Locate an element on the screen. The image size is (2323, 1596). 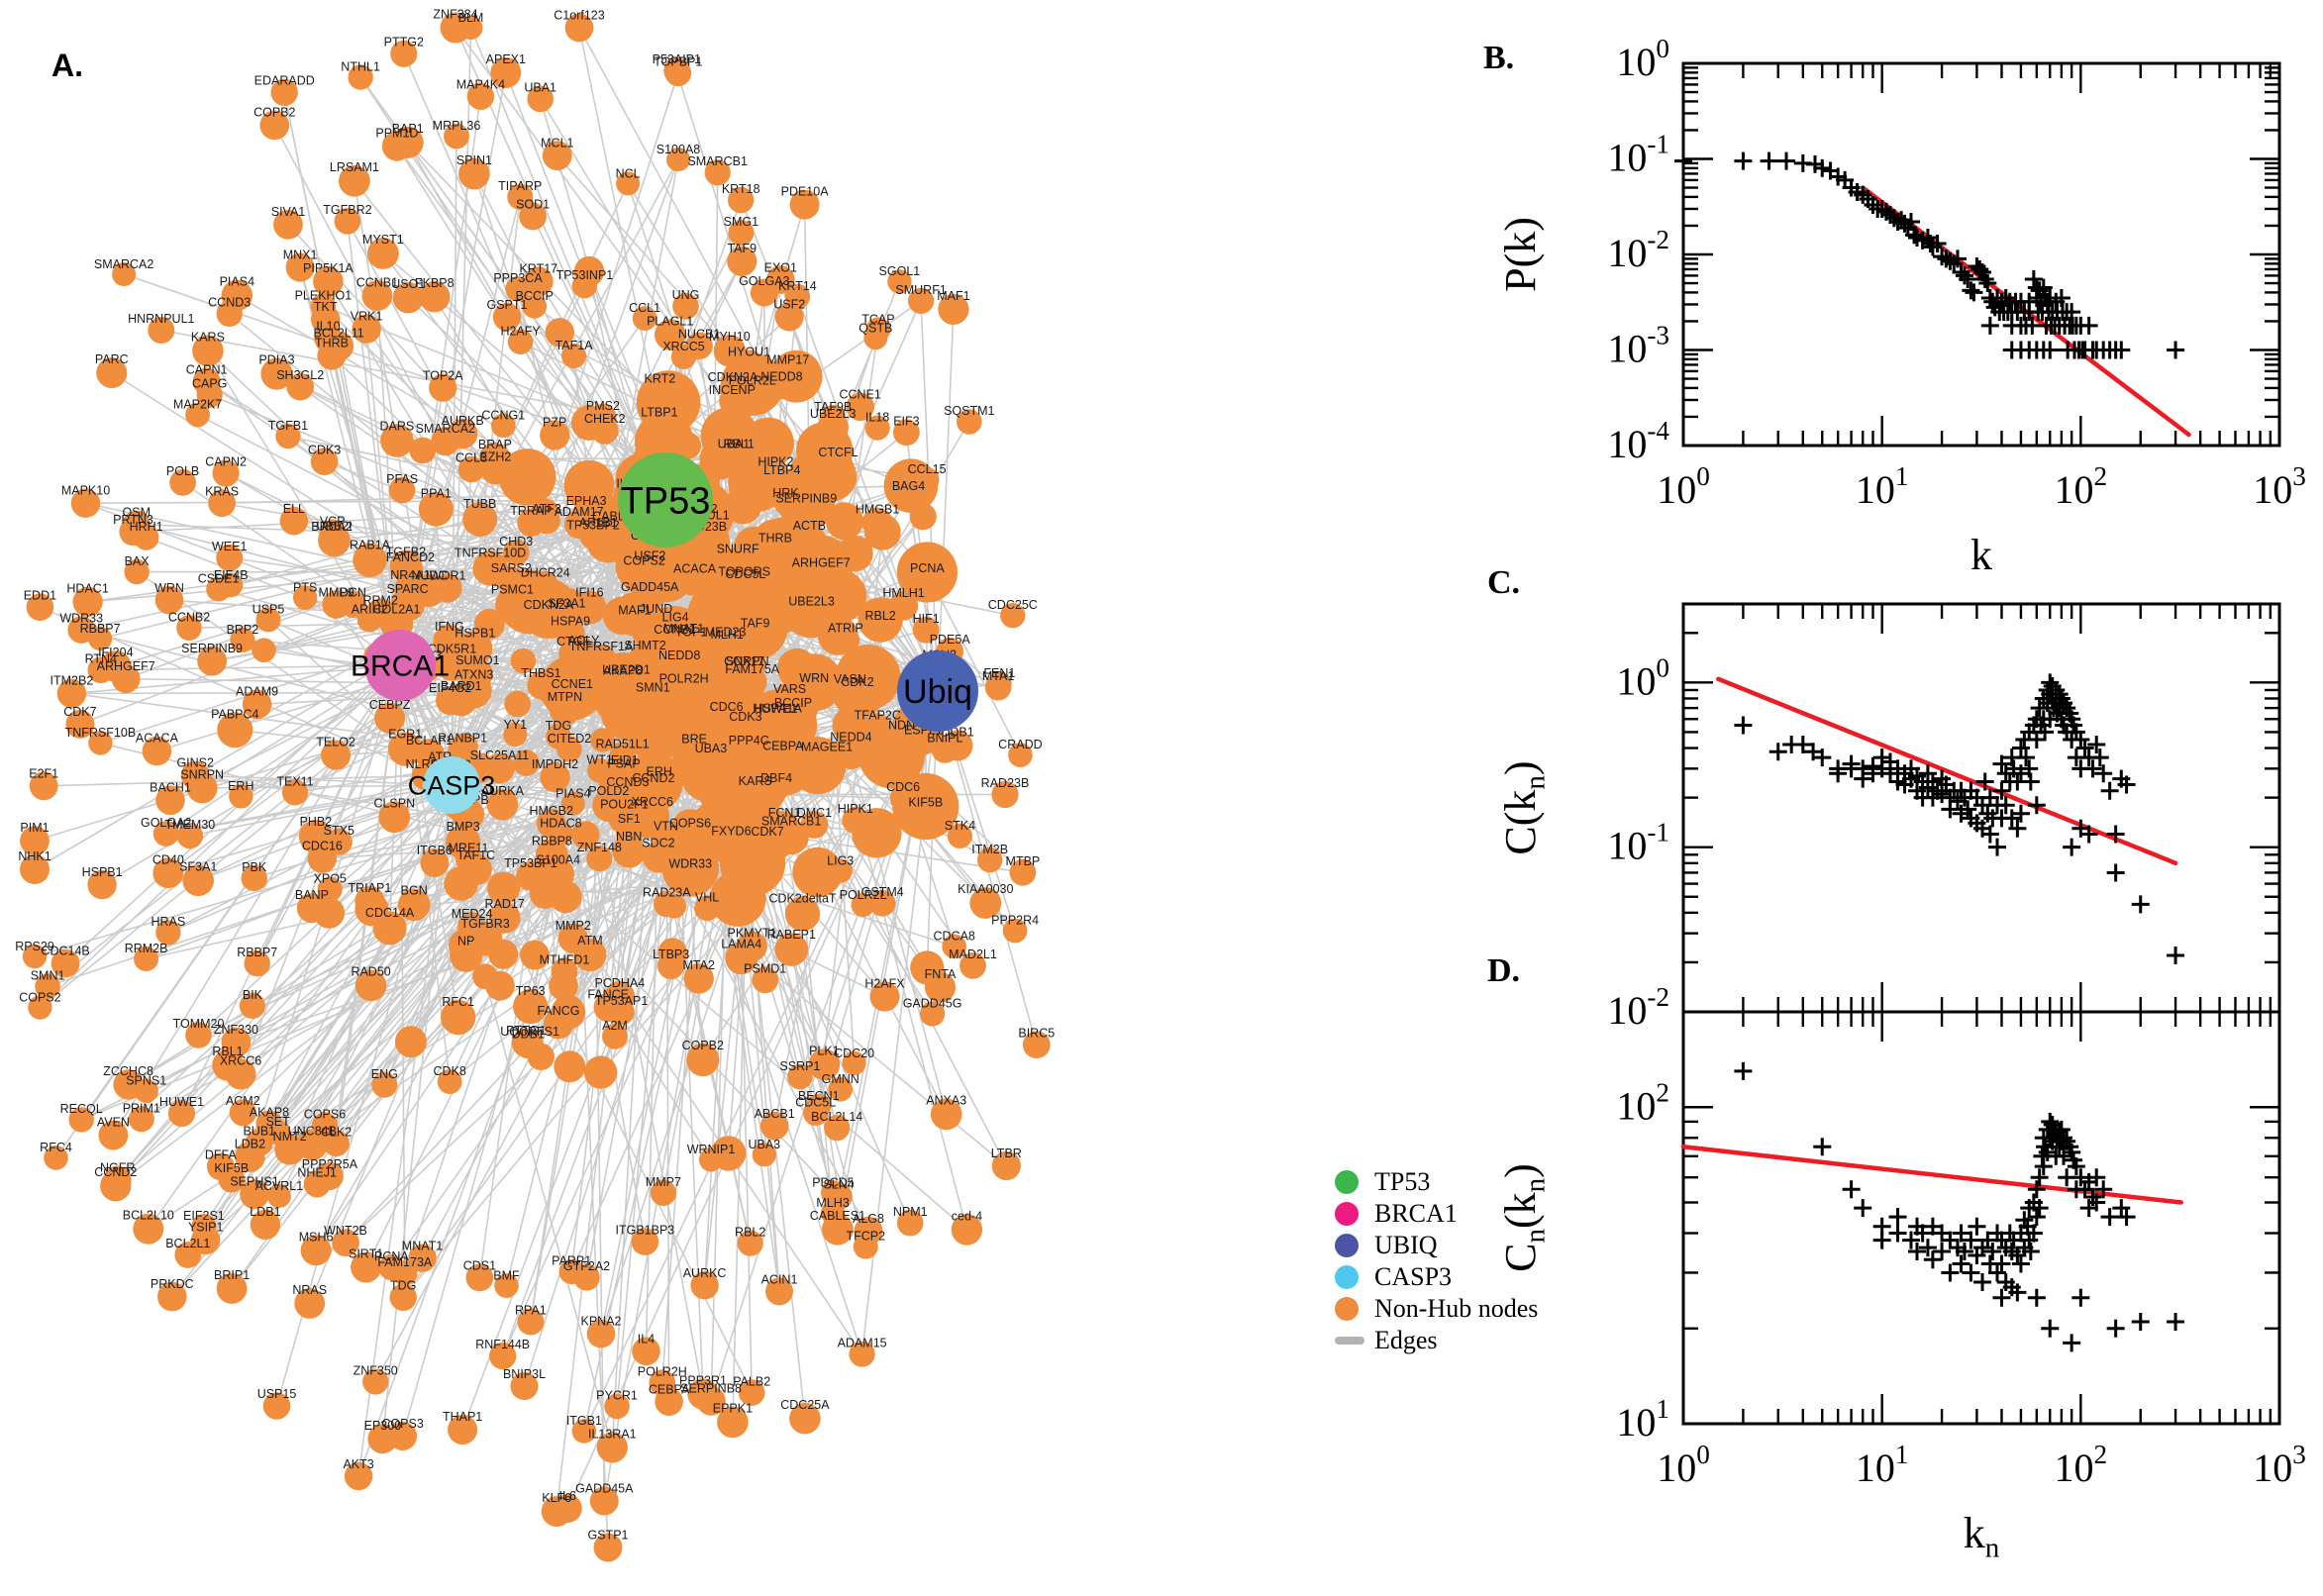
node-label: GSTM4 is located at coordinates (883, 892).